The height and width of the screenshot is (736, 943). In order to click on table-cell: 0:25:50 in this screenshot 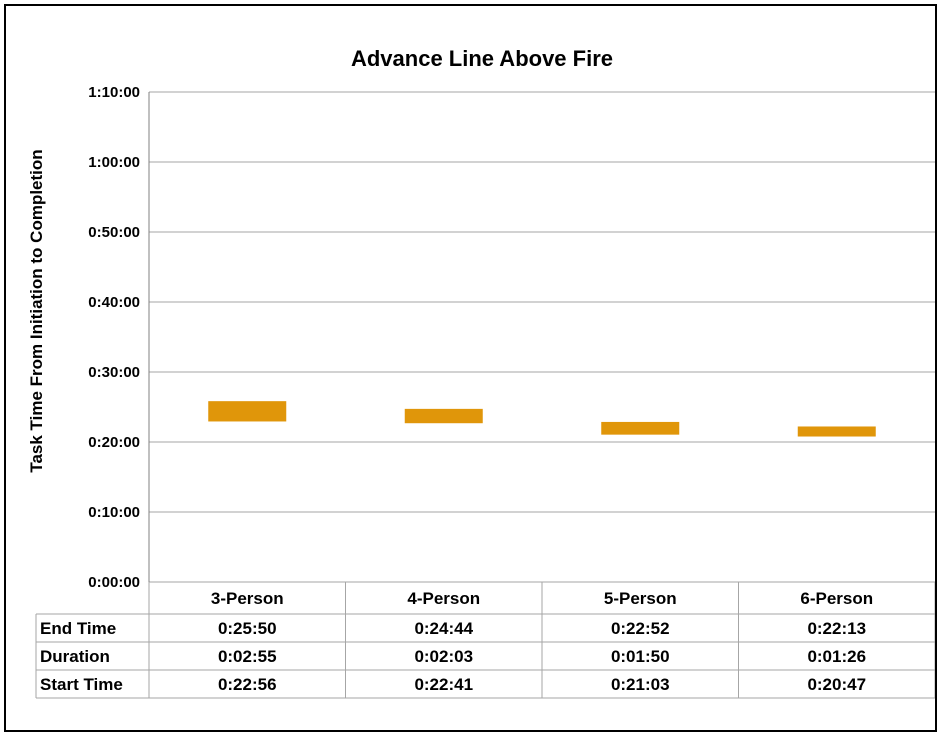, I will do `click(247, 628)`.